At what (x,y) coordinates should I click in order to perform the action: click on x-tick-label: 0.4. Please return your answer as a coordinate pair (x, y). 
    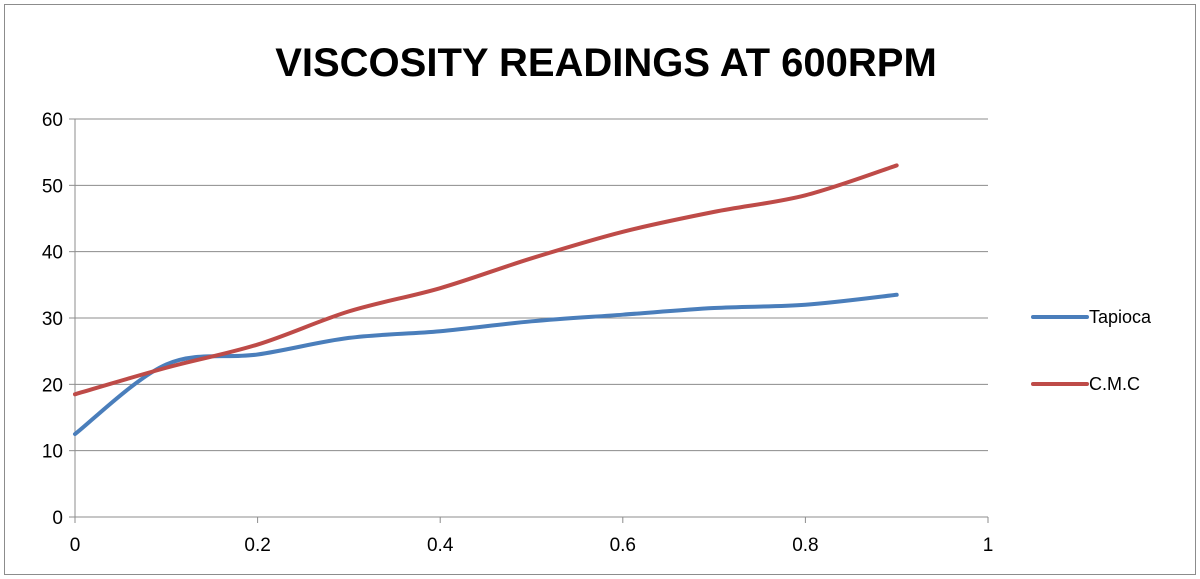
    Looking at the image, I should click on (440, 545).